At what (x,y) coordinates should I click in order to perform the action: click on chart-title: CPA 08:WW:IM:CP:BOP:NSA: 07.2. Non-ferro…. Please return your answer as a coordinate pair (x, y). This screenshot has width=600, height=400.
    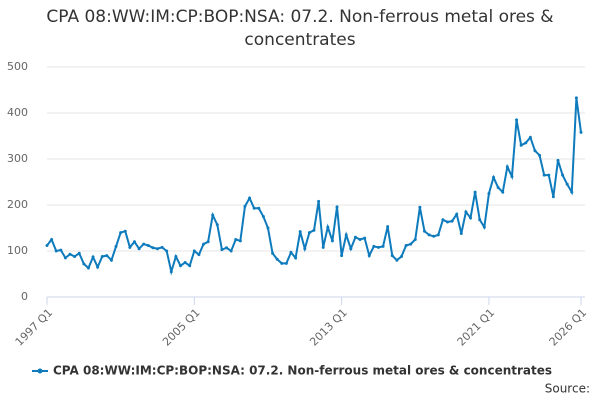
    Looking at the image, I should click on (300, 28).